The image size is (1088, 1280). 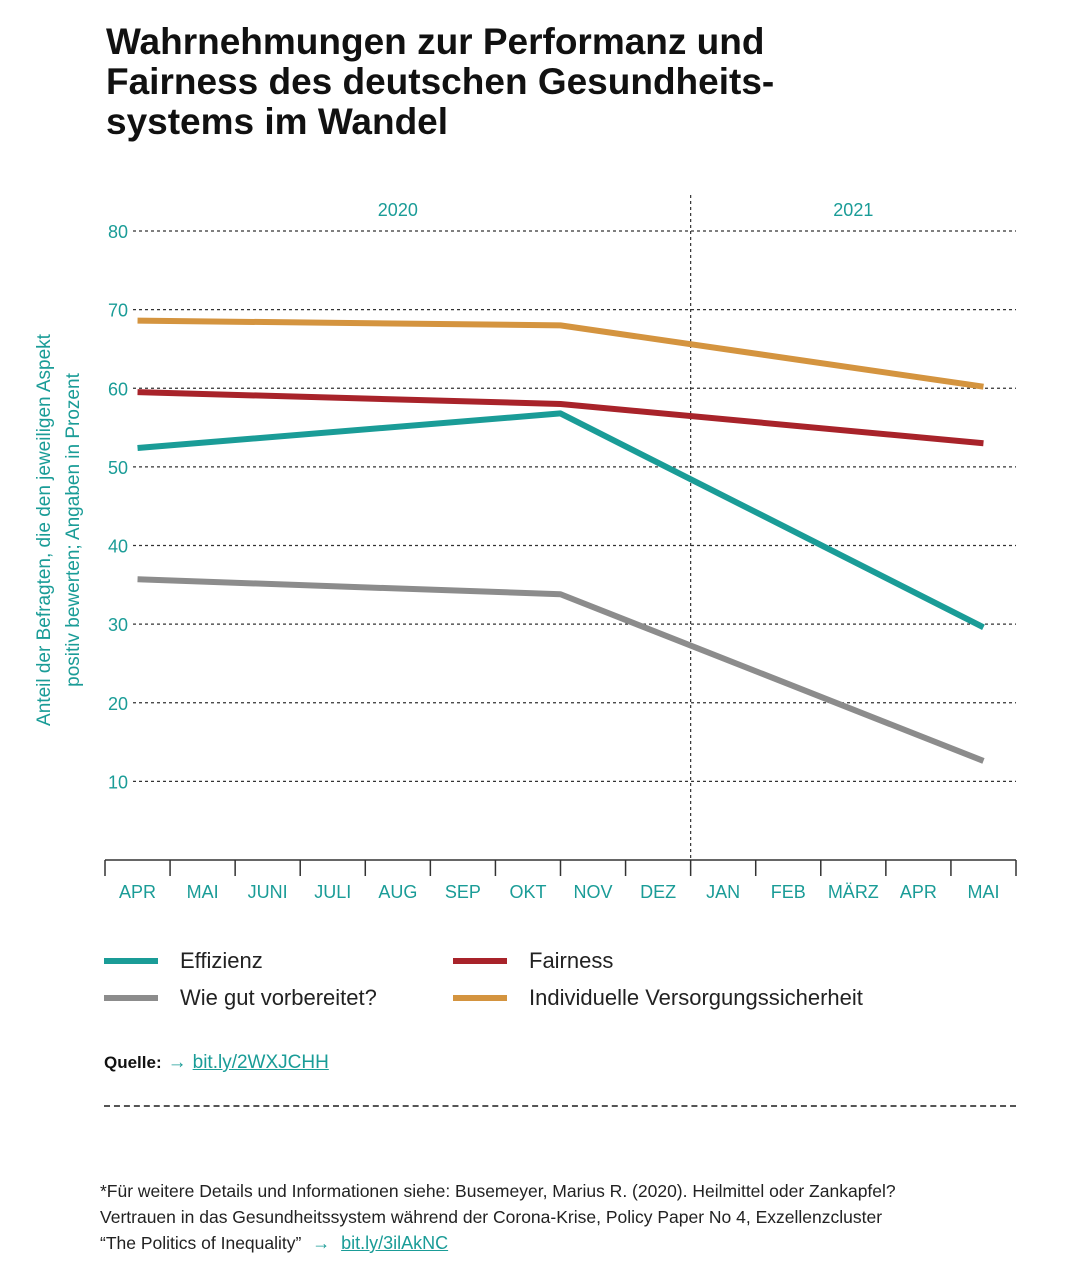 I want to click on y-tick-label: 70, so click(x=118, y=311).